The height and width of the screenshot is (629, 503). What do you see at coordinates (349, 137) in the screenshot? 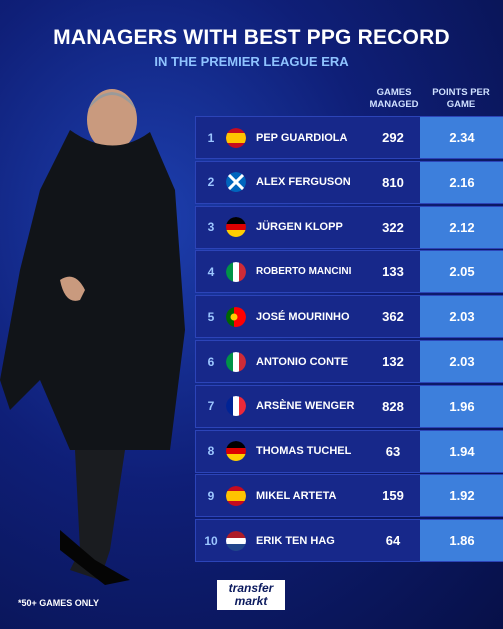
I see `table-row: 1 PEP GUARDIOLA 292 2.34` at bounding box center [349, 137].